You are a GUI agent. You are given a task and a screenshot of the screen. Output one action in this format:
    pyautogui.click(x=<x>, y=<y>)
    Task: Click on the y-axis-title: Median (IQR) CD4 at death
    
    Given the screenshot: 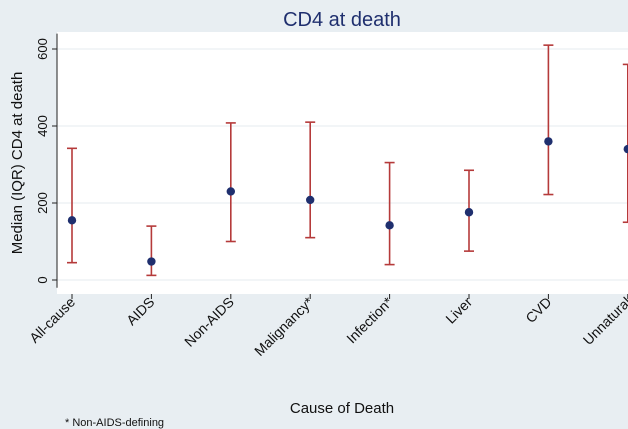 What is the action you would take?
    pyautogui.click(x=17, y=163)
    